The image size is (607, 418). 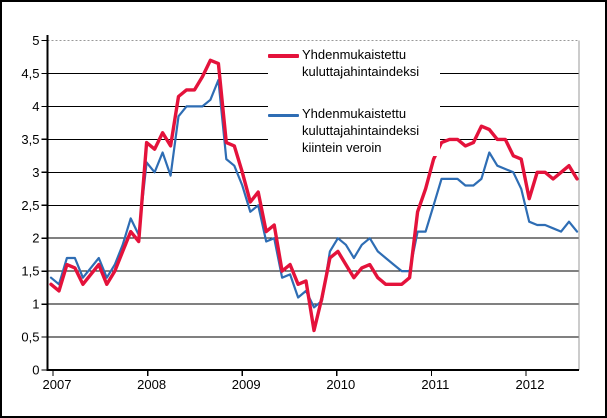 What do you see at coordinates (369, 63) in the screenshot?
I see `legend-label-hicp: Yhdenmukaistettu kuluttajahintaindeksi` at bounding box center [369, 63].